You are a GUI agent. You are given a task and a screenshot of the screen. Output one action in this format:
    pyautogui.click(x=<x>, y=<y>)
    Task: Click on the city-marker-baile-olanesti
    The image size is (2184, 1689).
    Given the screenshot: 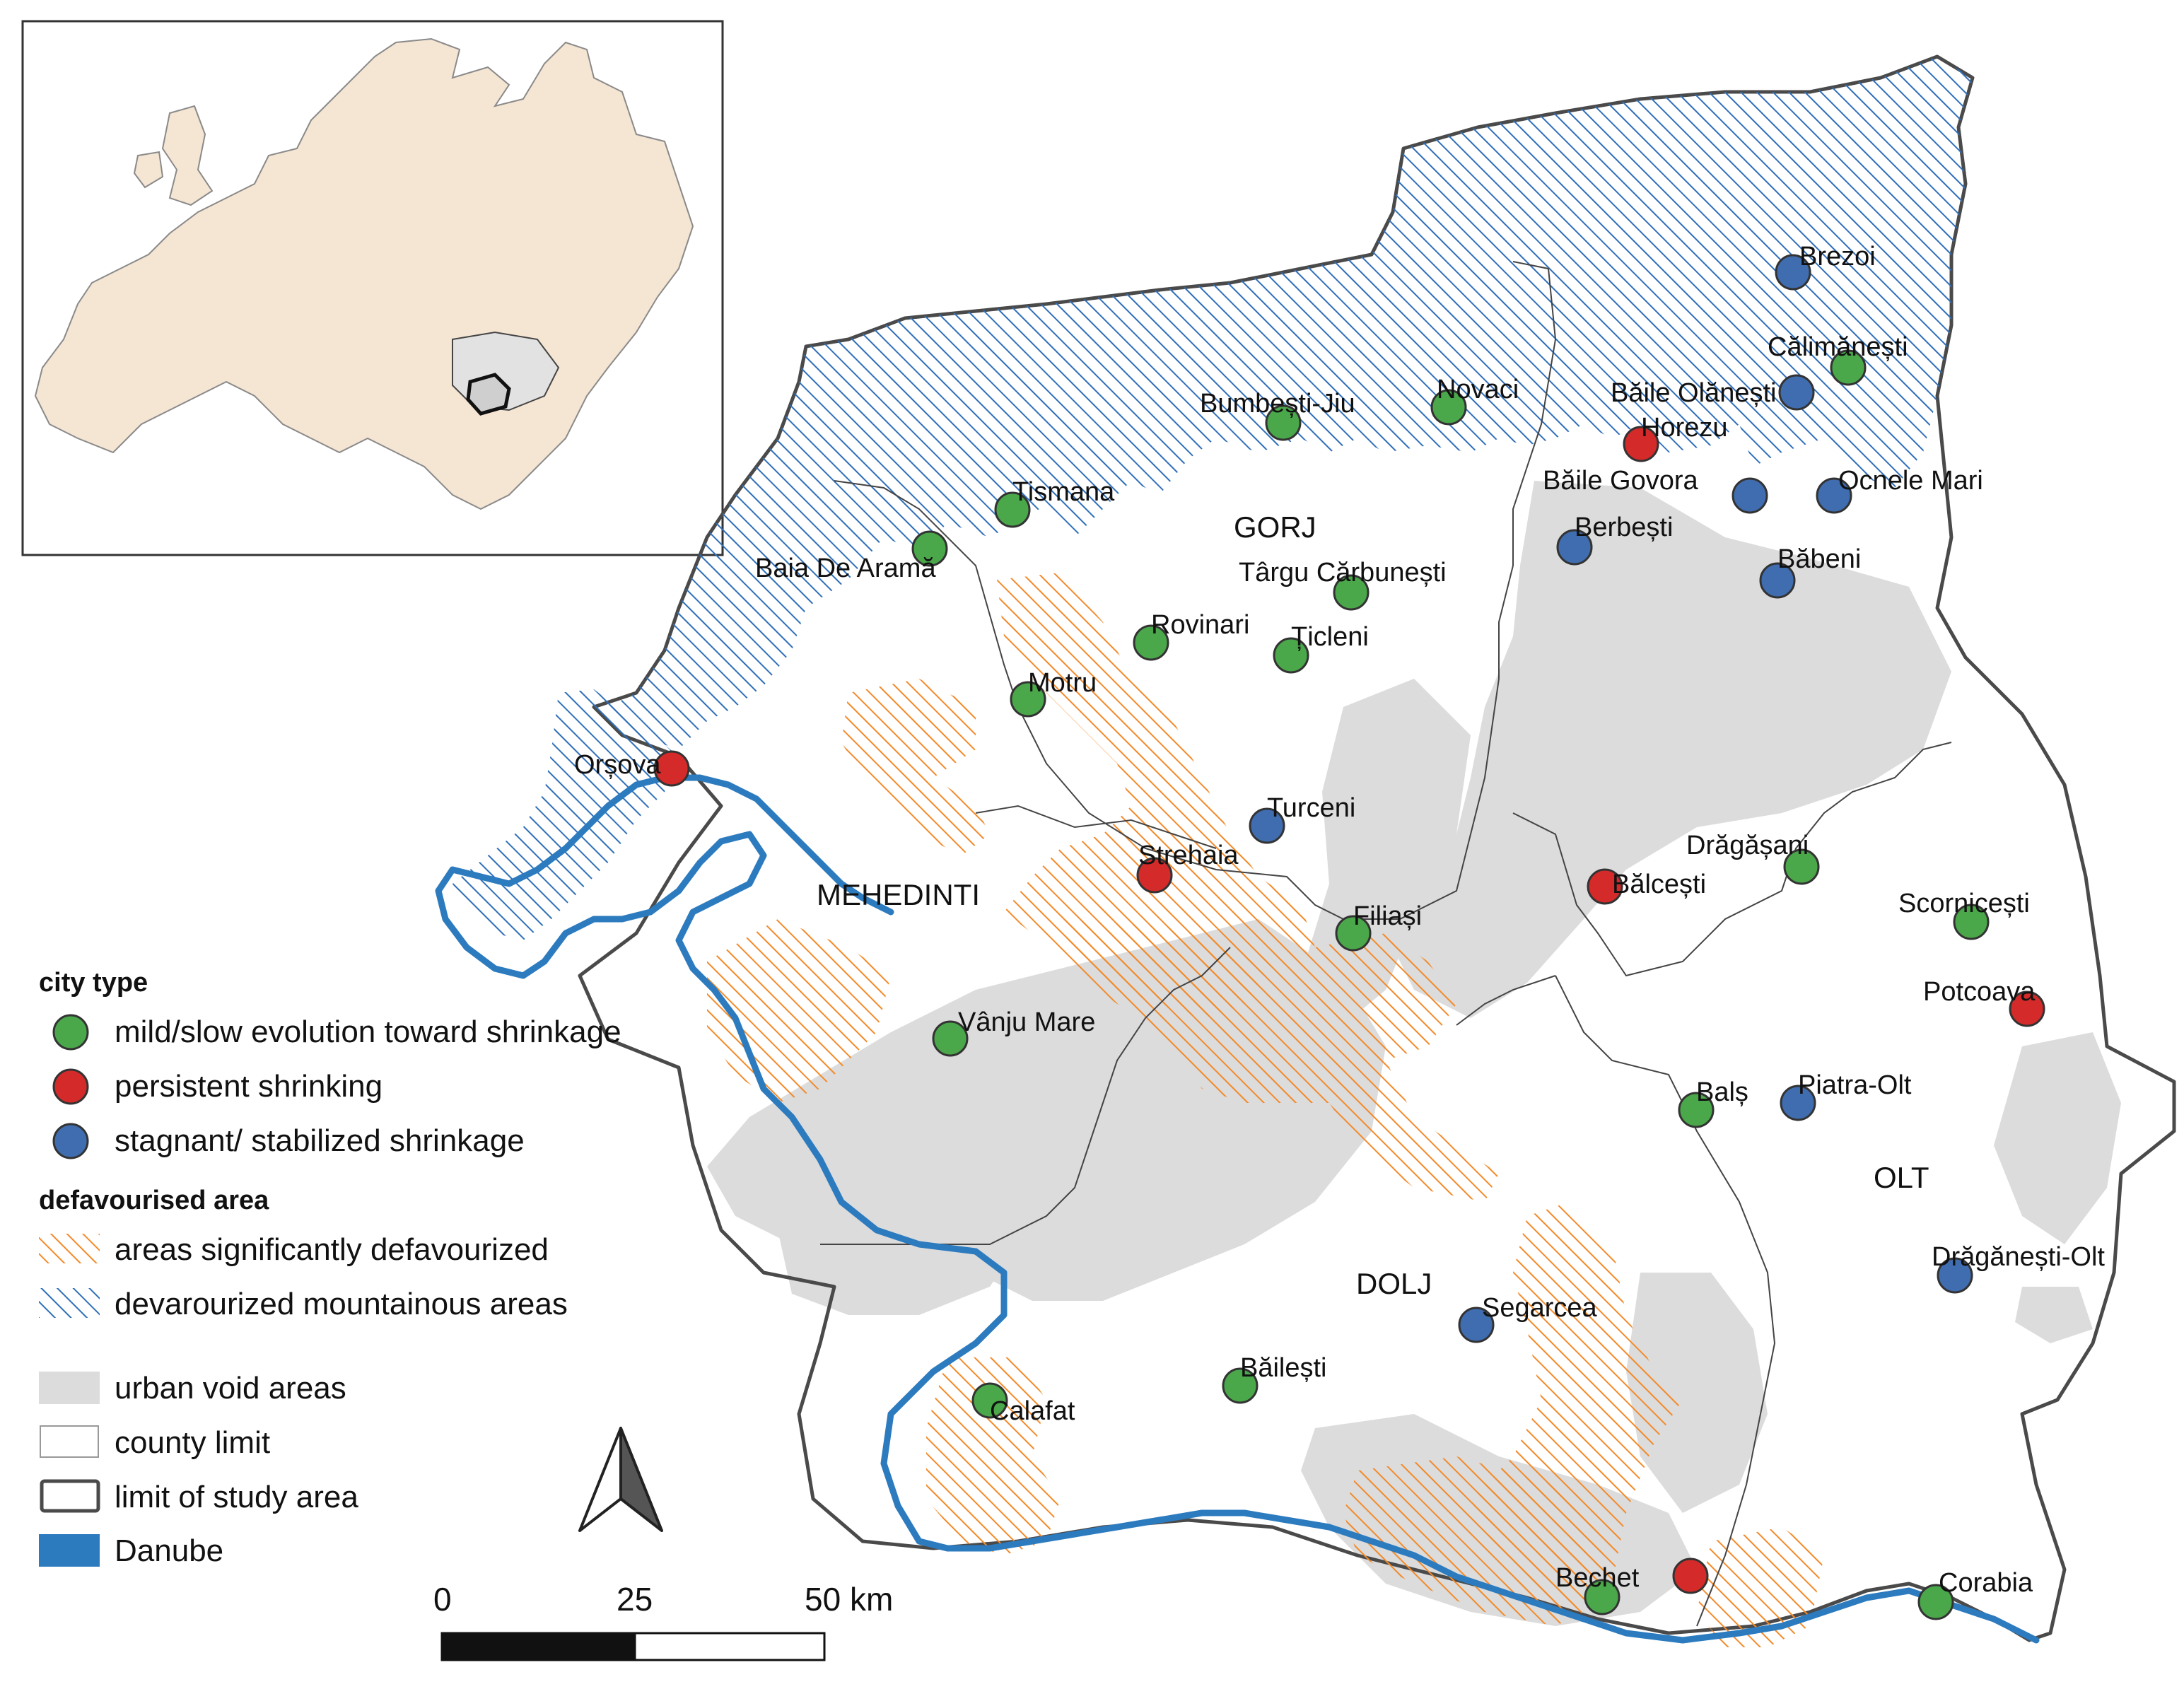 What is the action you would take?
    pyautogui.click(x=1796, y=392)
    